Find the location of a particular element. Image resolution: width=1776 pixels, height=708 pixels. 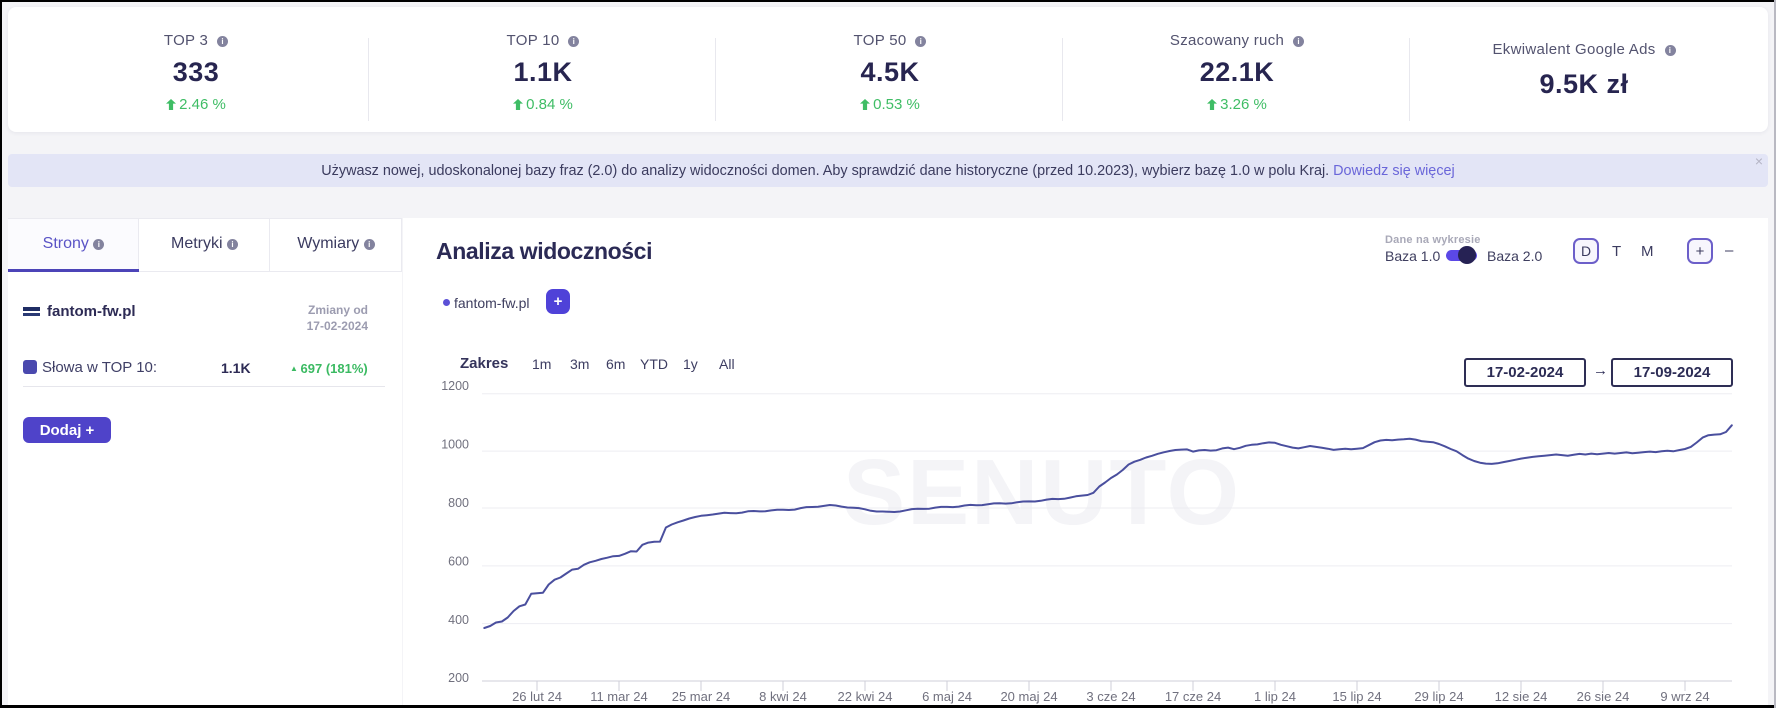

svg-text: 25 mar 24 is located at coordinates (701, 696).